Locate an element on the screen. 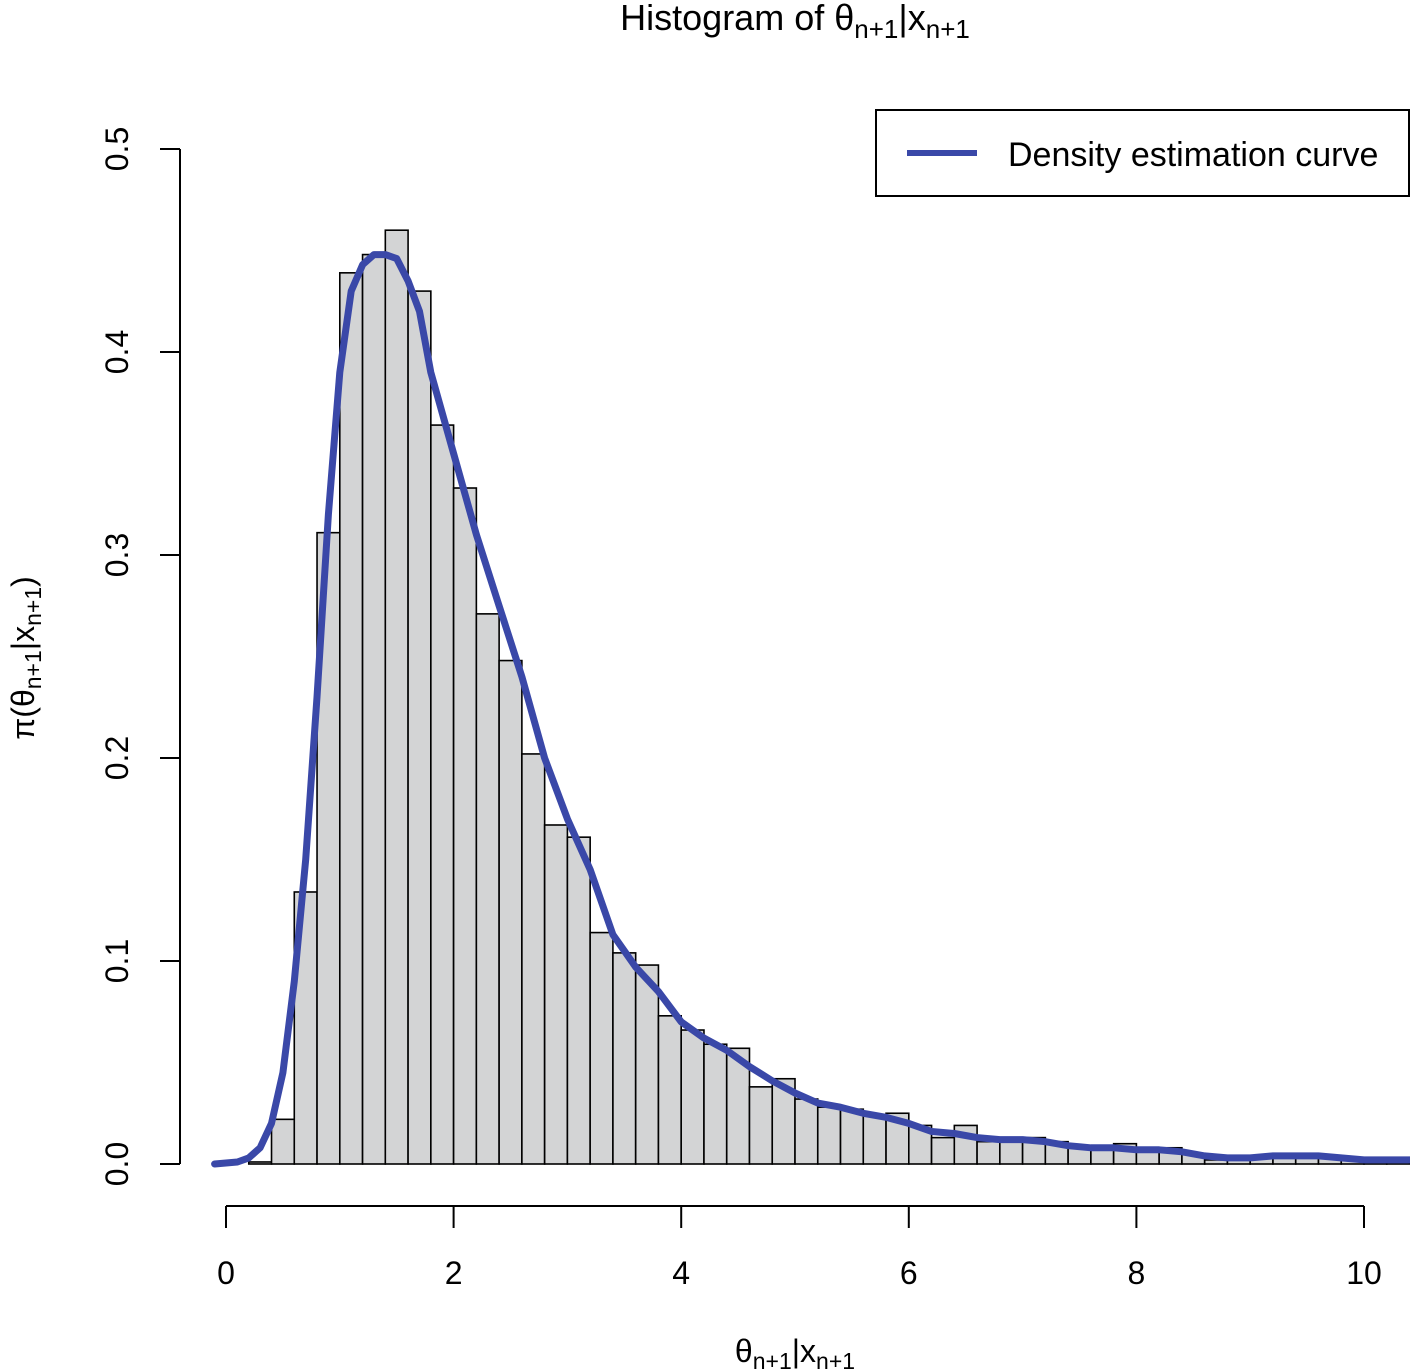 The width and height of the screenshot is (1410, 1371). x-tick-label: 4 is located at coordinates (681, 1273).